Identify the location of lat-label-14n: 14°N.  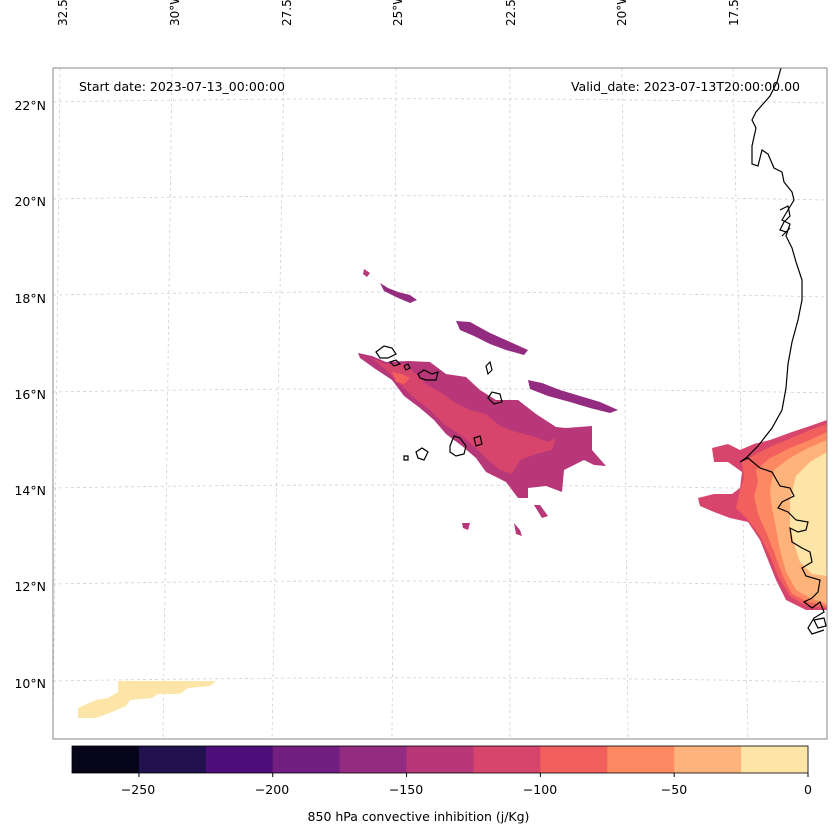
(30, 490).